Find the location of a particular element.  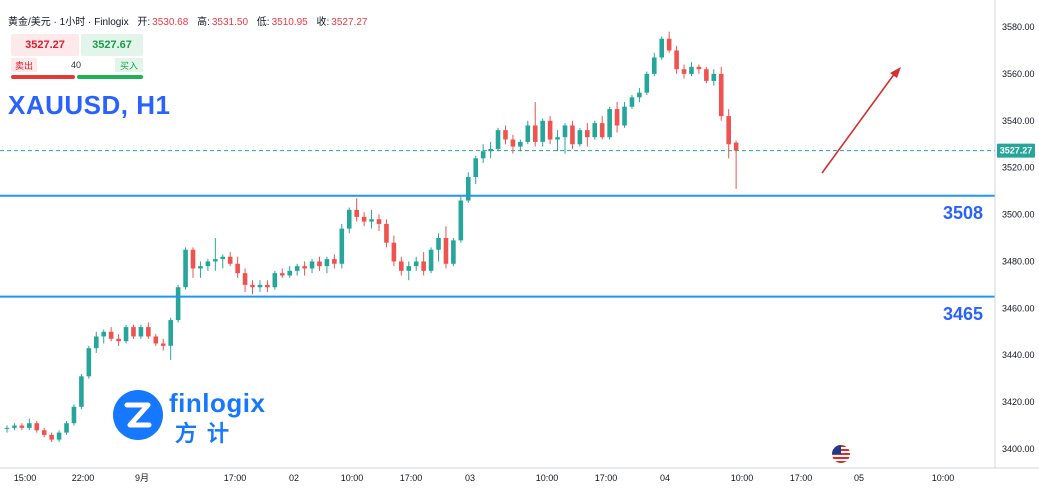

symbol-label: XAUUSD, H1 is located at coordinates (89, 105).